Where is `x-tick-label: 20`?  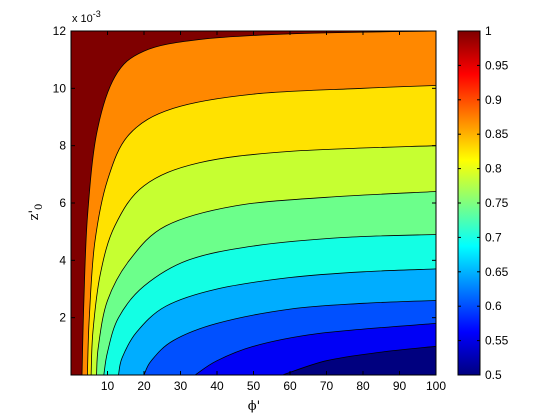
x-tick-label: 20 is located at coordinates (144, 386).